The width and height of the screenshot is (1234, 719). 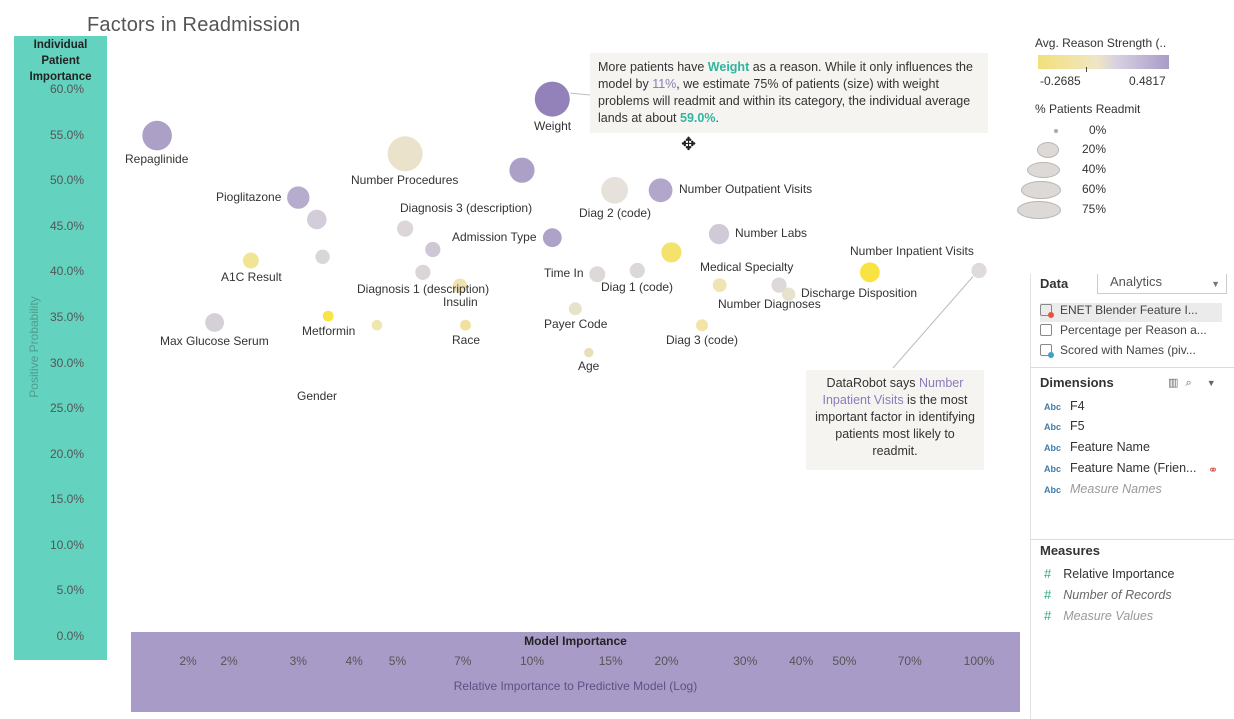 What do you see at coordinates (1117, 595) in the screenshot?
I see `measure-label: Number of Records` at bounding box center [1117, 595].